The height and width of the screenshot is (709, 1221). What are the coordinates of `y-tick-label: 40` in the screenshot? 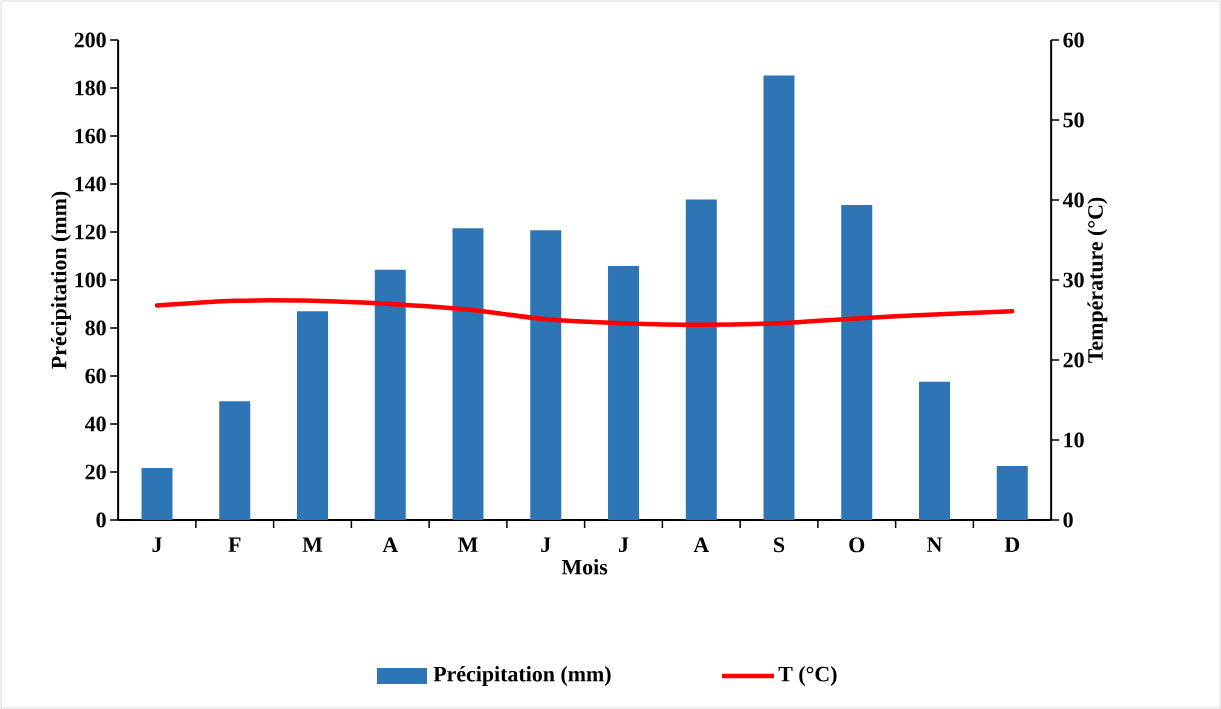 It's located at (95, 424).